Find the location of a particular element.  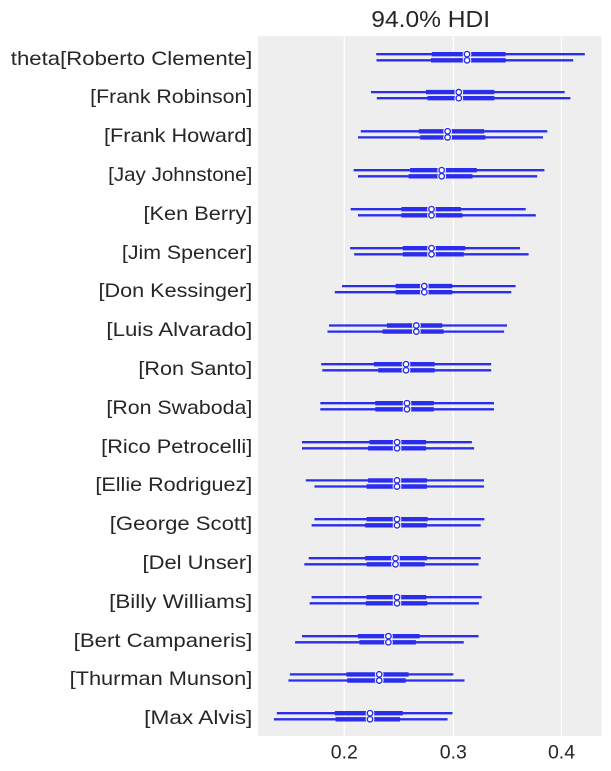

svg-text: [Ron Swaboda] is located at coordinates (179, 408).